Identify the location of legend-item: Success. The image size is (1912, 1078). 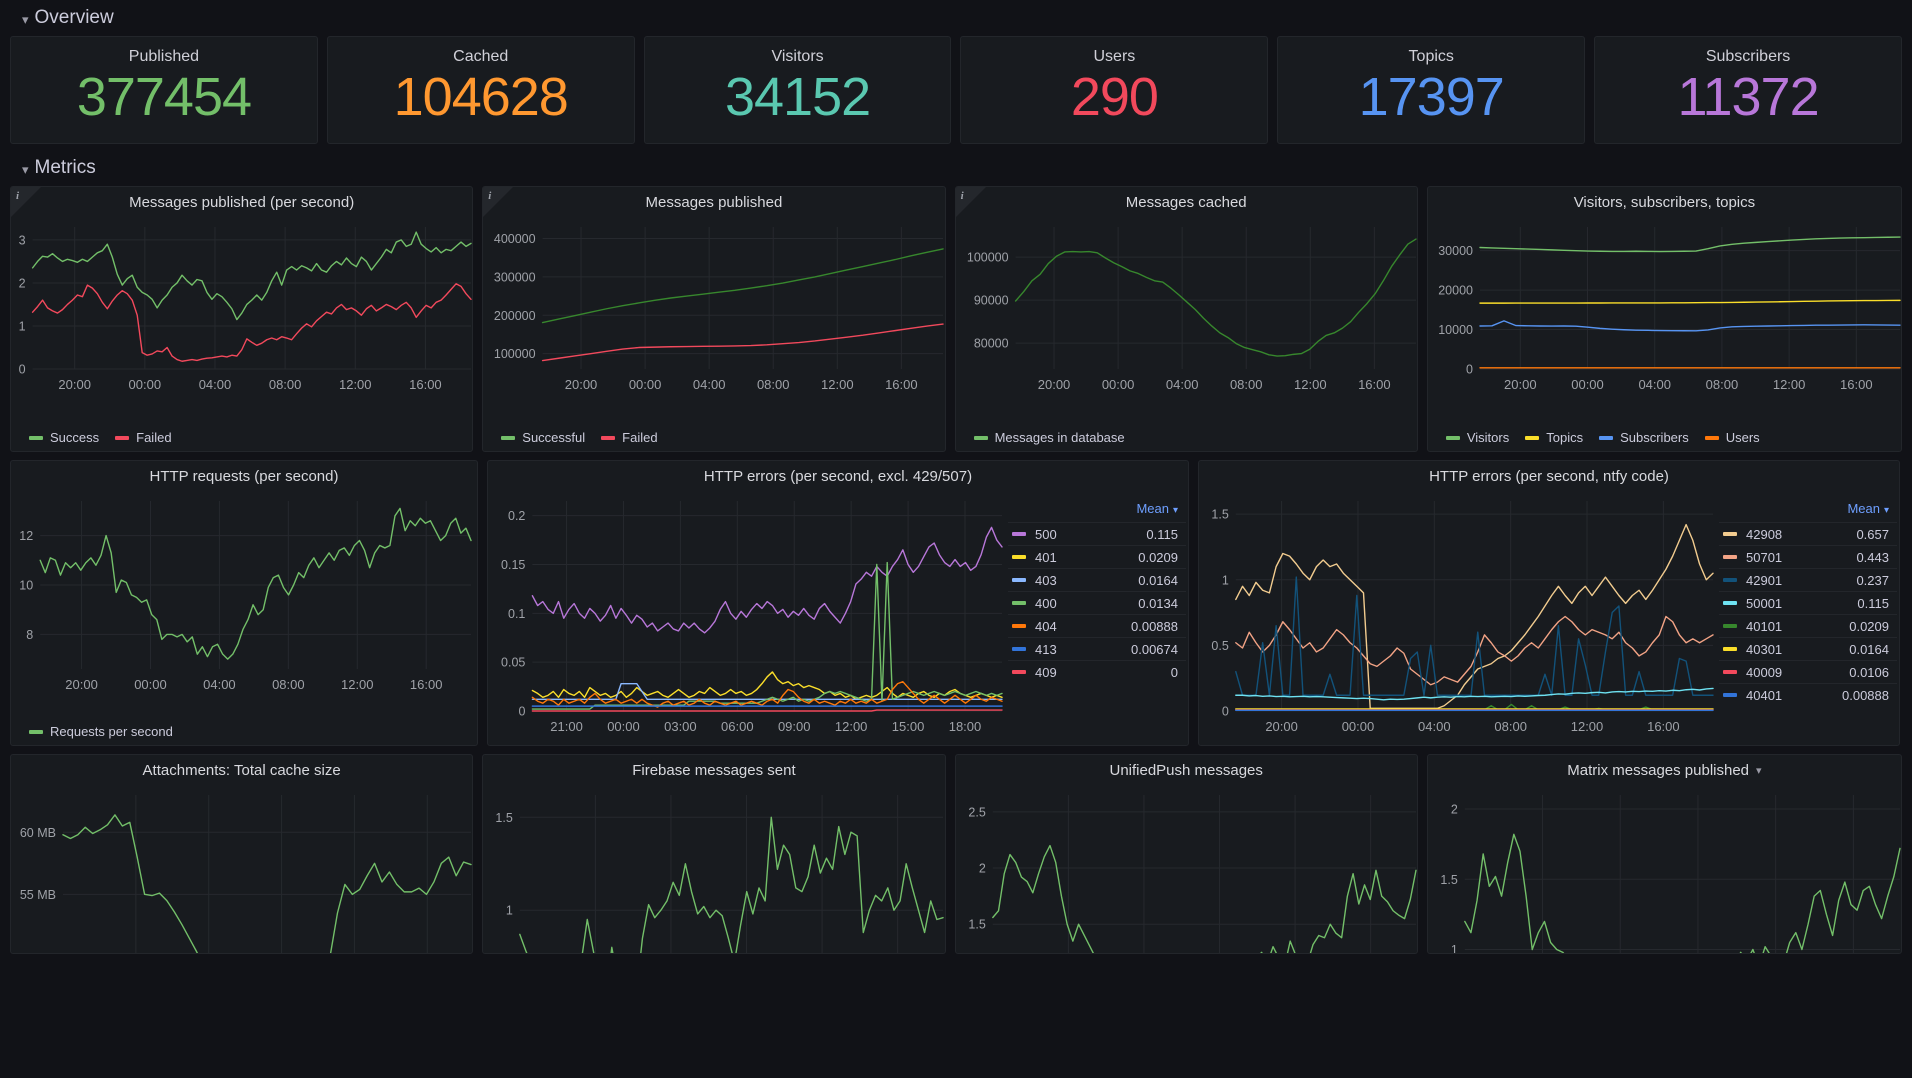
(64, 437).